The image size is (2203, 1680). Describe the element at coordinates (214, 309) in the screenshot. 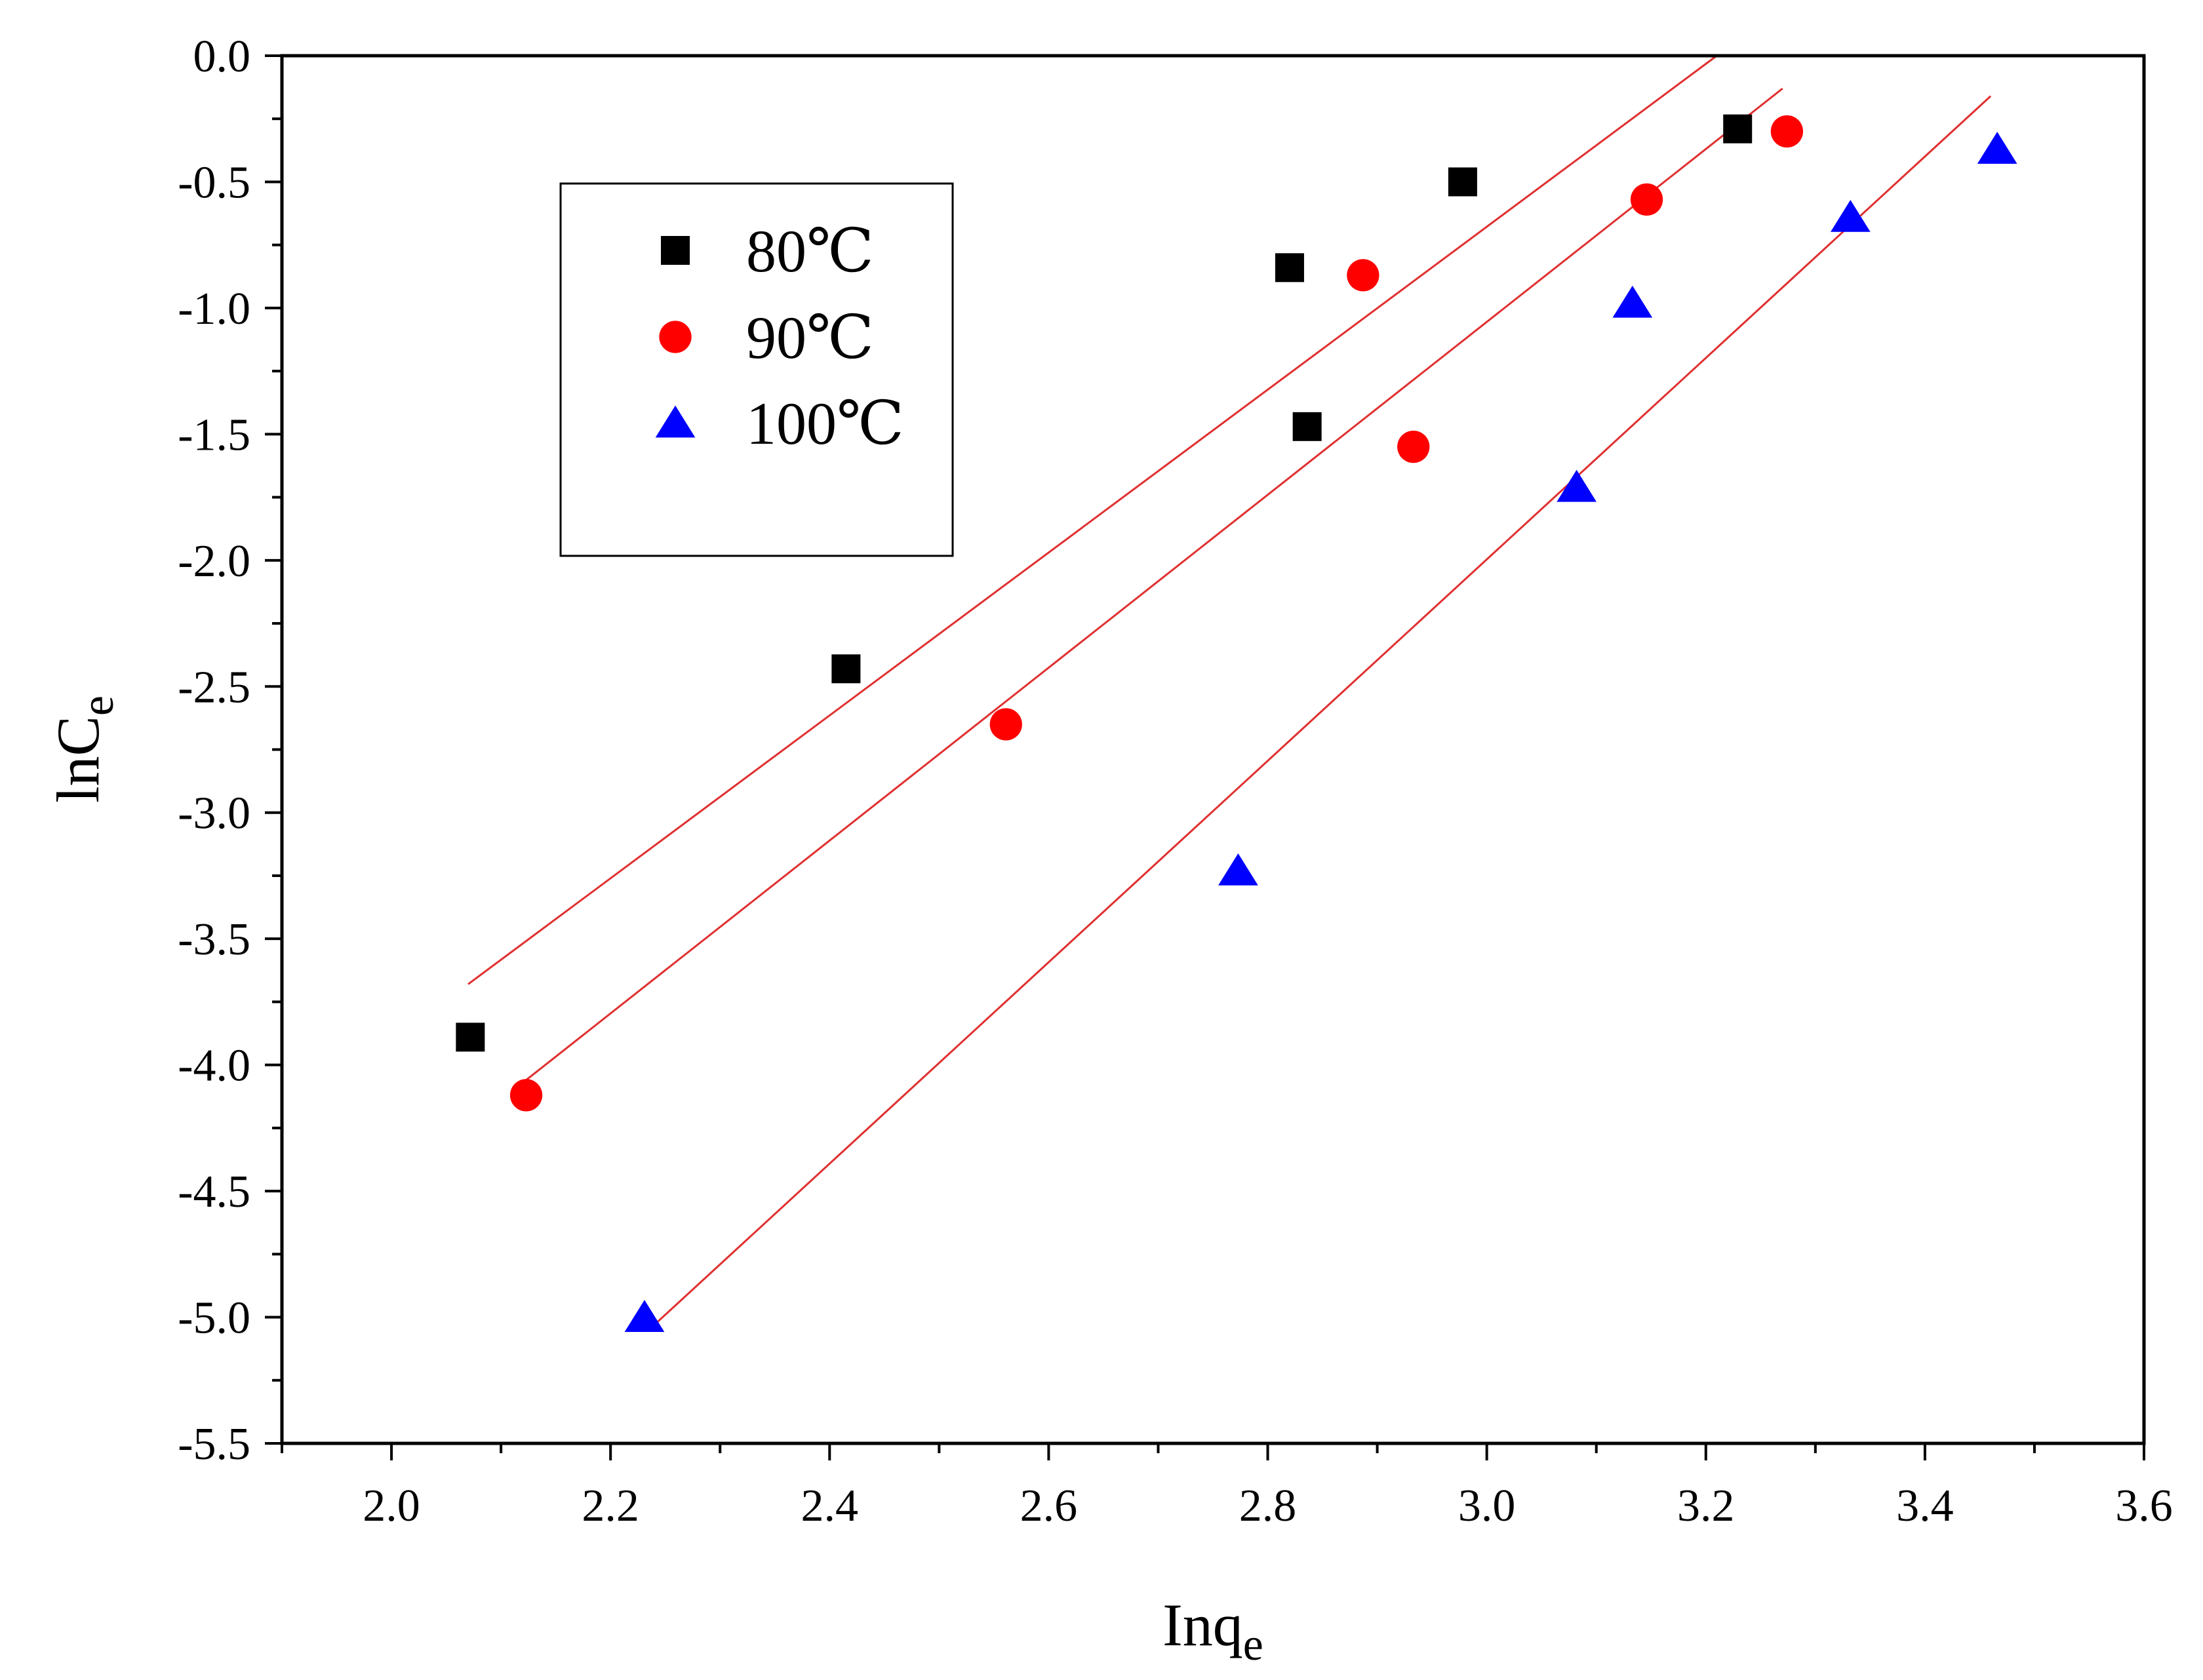

I see `y-tick-label: -1.0` at that location.